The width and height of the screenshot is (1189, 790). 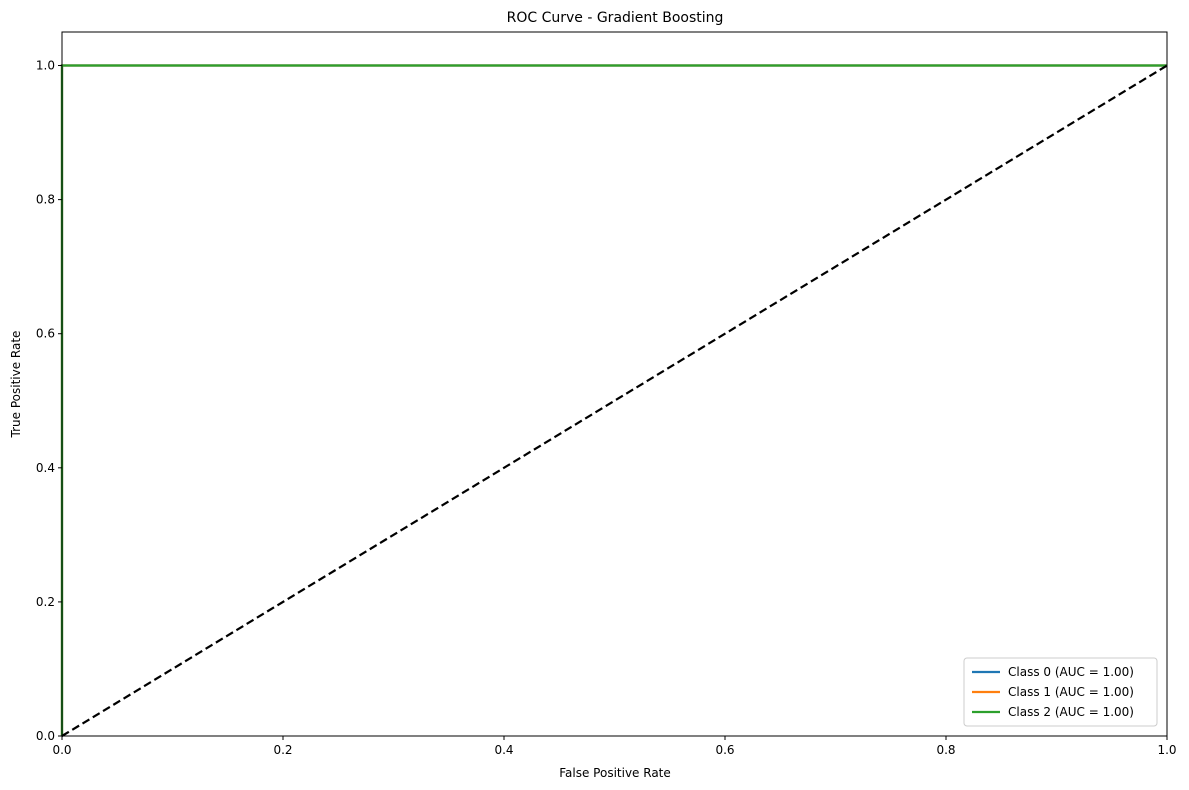 I want to click on legend-entry-class-0: Class 0 (AUC = 1.00), so click(x=1071, y=672).